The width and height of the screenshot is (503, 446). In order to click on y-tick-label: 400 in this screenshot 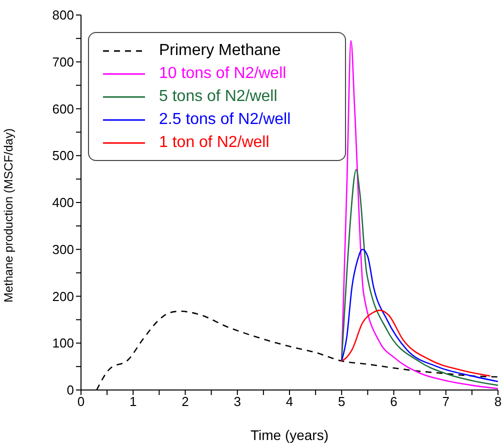, I will do `click(63, 202)`.